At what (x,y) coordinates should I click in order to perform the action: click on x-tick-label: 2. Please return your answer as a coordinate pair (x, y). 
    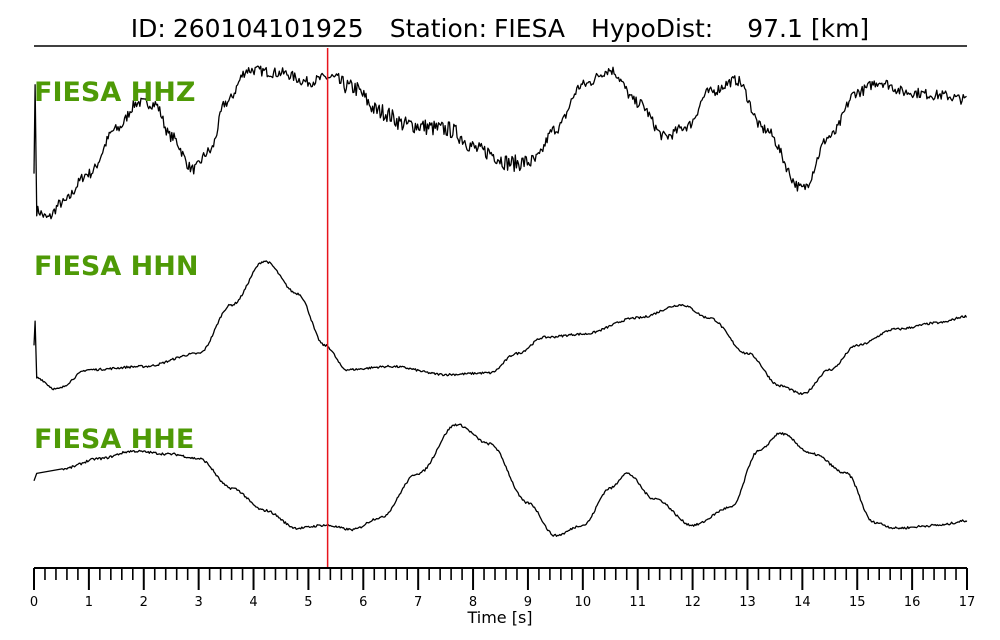
    Looking at the image, I should click on (144, 602).